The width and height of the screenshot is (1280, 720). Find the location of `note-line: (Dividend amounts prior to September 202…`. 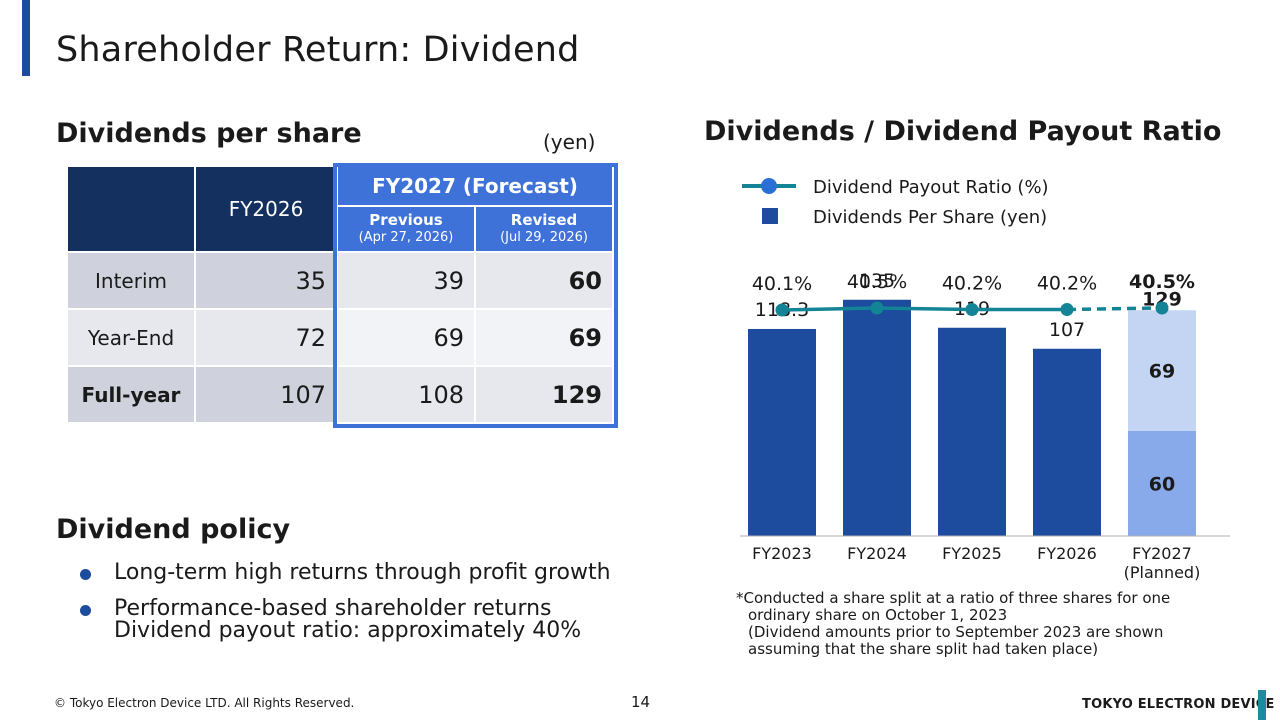

note-line: (Dividend amounts prior to September 202… is located at coordinates (956, 632).